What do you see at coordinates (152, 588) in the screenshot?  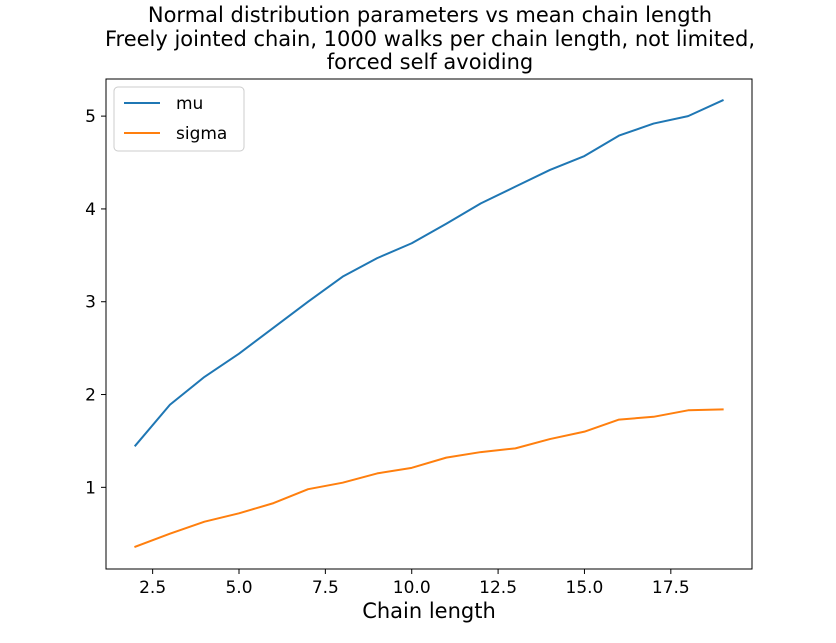 I see `x-tick-label: 2.5` at bounding box center [152, 588].